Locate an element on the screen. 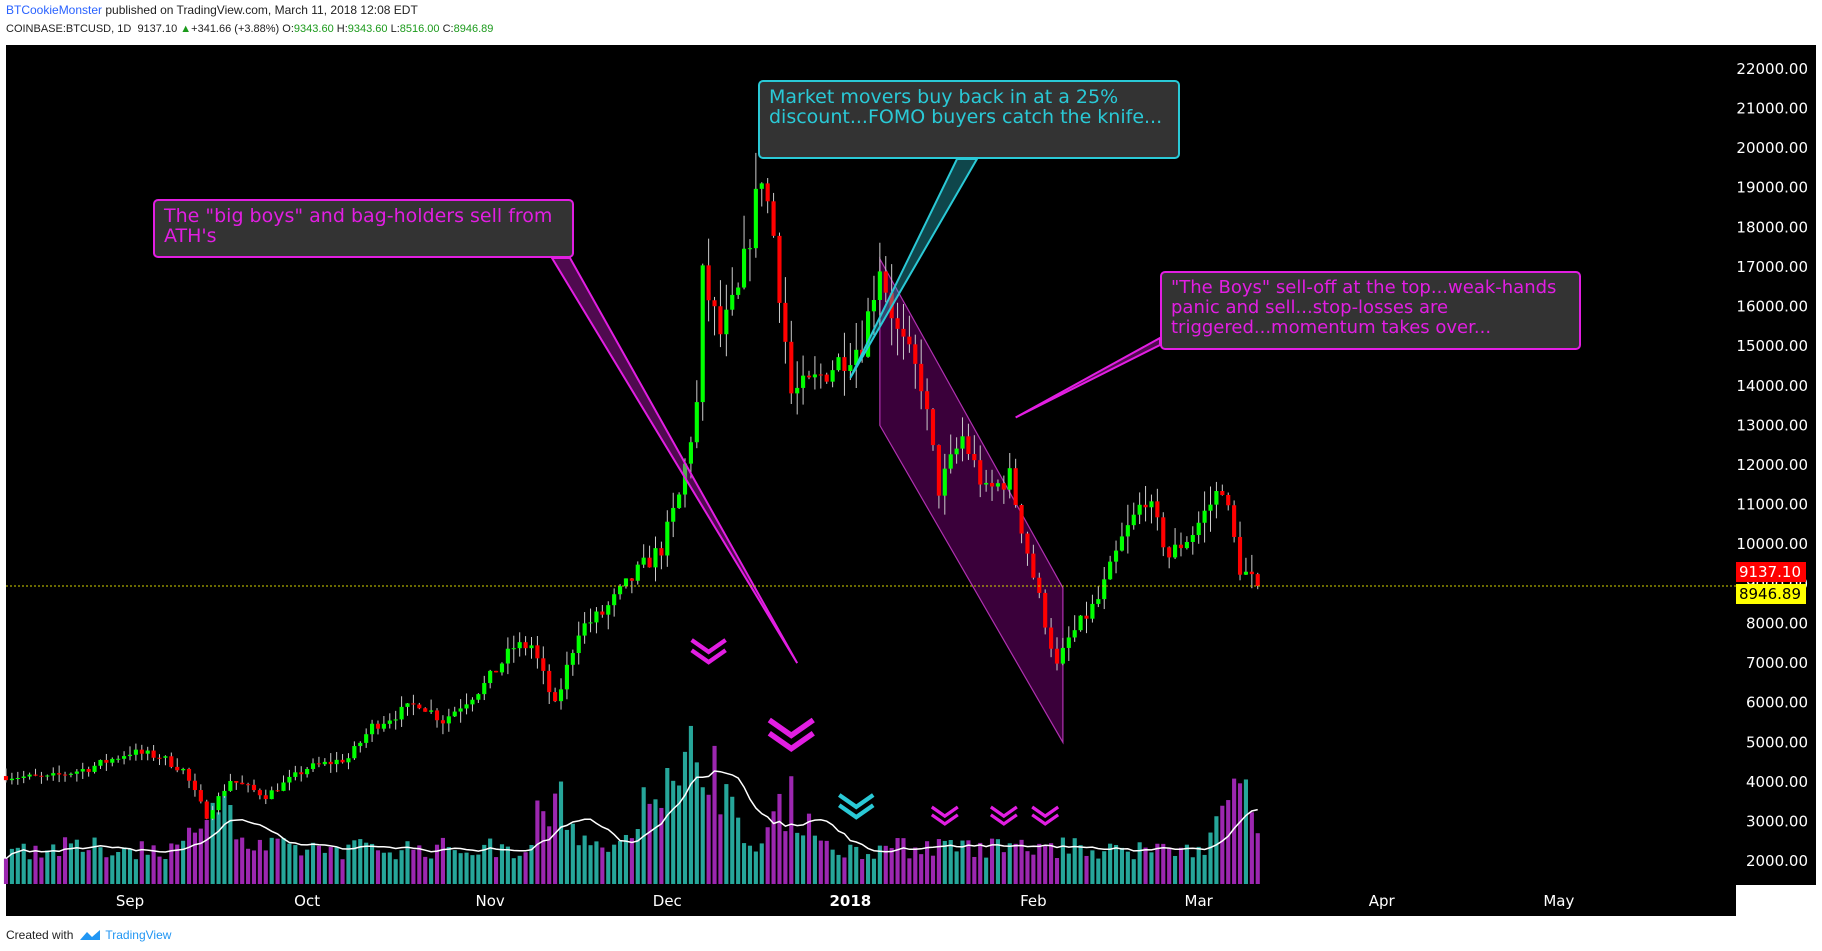 This screenshot has height=951, width=1822. change-value: ▲+341.66 (+3.88%) is located at coordinates (230, 29).